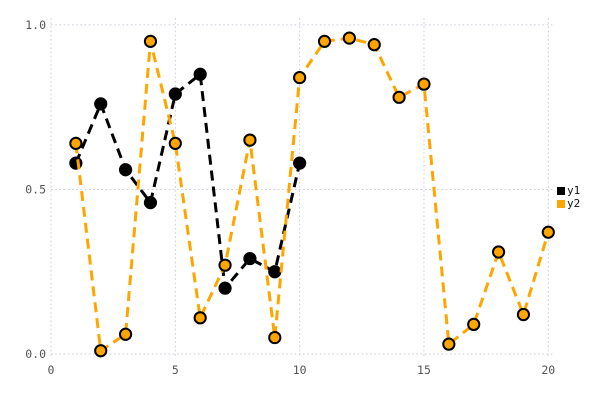 Image resolution: width=600 pixels, height=400 pixels. I want to click on marker-y1-x9, so click(275, 272).